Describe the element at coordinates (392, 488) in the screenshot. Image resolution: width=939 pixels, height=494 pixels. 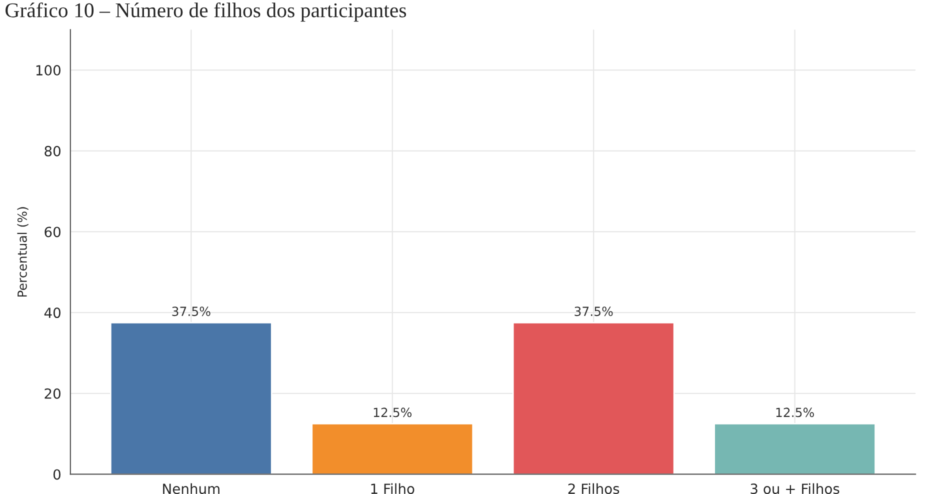
I see `x-tick-label: 1 Filho` at that location.